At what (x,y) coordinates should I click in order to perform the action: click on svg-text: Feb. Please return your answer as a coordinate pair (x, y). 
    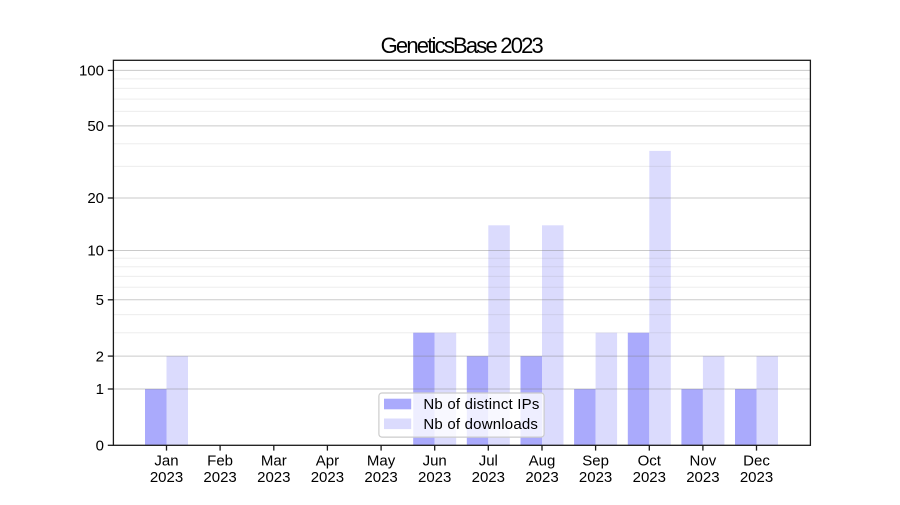
    Looking at the image, I should click on (220, 461).